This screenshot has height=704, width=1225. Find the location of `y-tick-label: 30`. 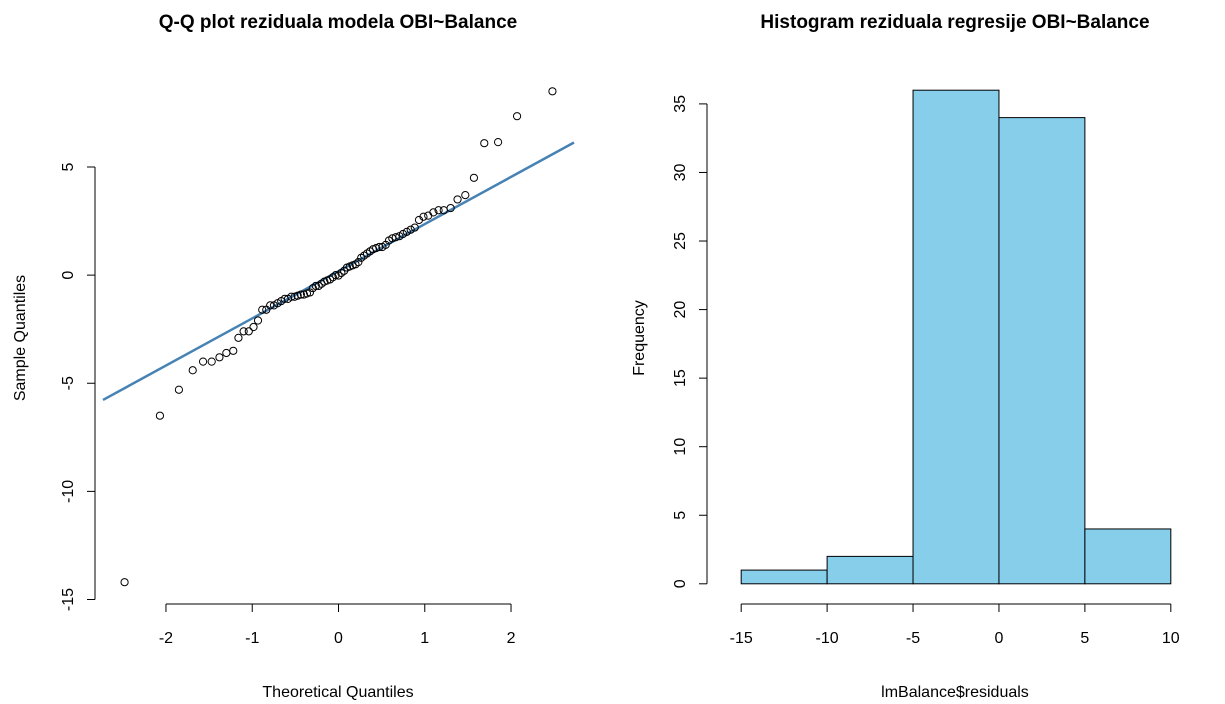

y-tick-label: 30 is located at coordinates (680, 172).